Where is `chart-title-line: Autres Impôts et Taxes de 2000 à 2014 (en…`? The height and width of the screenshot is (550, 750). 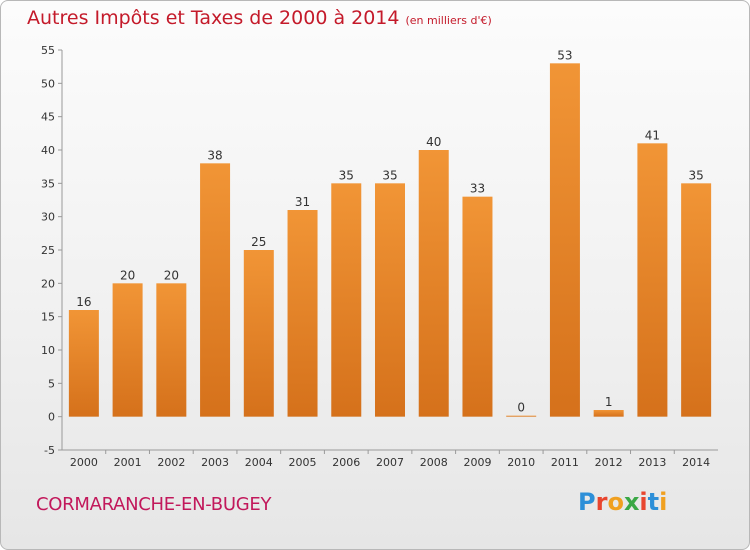 chart-title-line: Autres Impôts et Taxes de 2000 à 2014 (en… is located at coordinates (259, 18).